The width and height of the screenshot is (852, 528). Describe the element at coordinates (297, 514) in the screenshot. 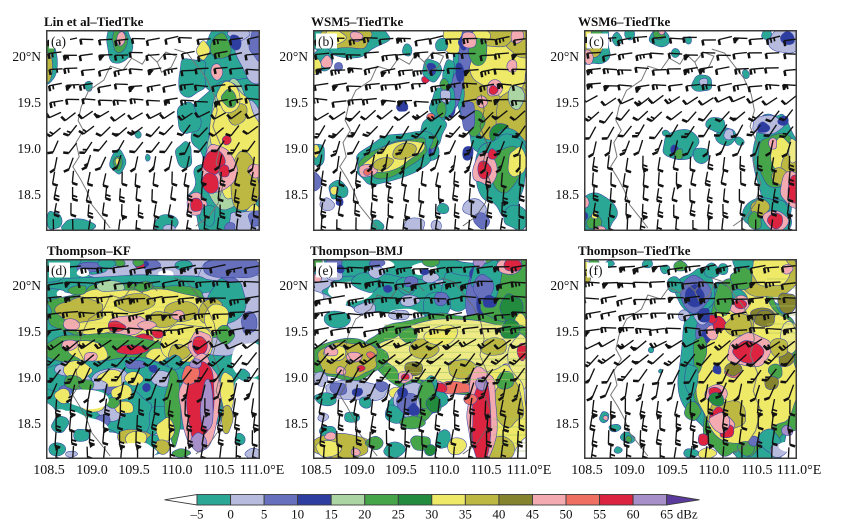

I see `svg-text: 10` at that location.